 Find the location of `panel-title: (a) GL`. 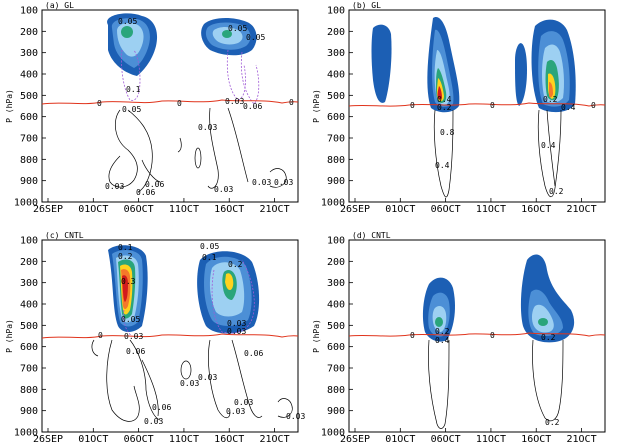

panel-title: (a) GL is located at coordinates (59, 5).